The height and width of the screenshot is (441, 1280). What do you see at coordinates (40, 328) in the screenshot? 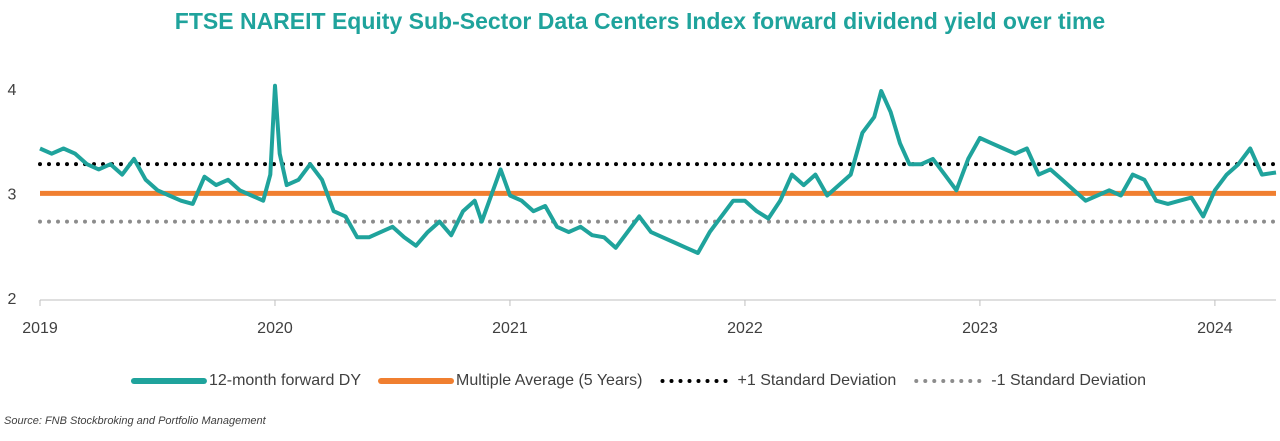
I see `x-tick-label: 2019` at bounding box center [40, 328].